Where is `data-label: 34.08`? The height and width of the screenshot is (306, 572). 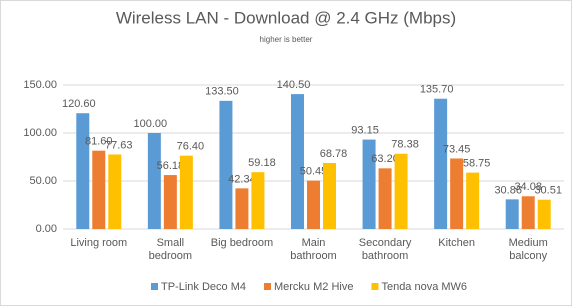
data-label: 34.08 is located at coordinates (528, 187).